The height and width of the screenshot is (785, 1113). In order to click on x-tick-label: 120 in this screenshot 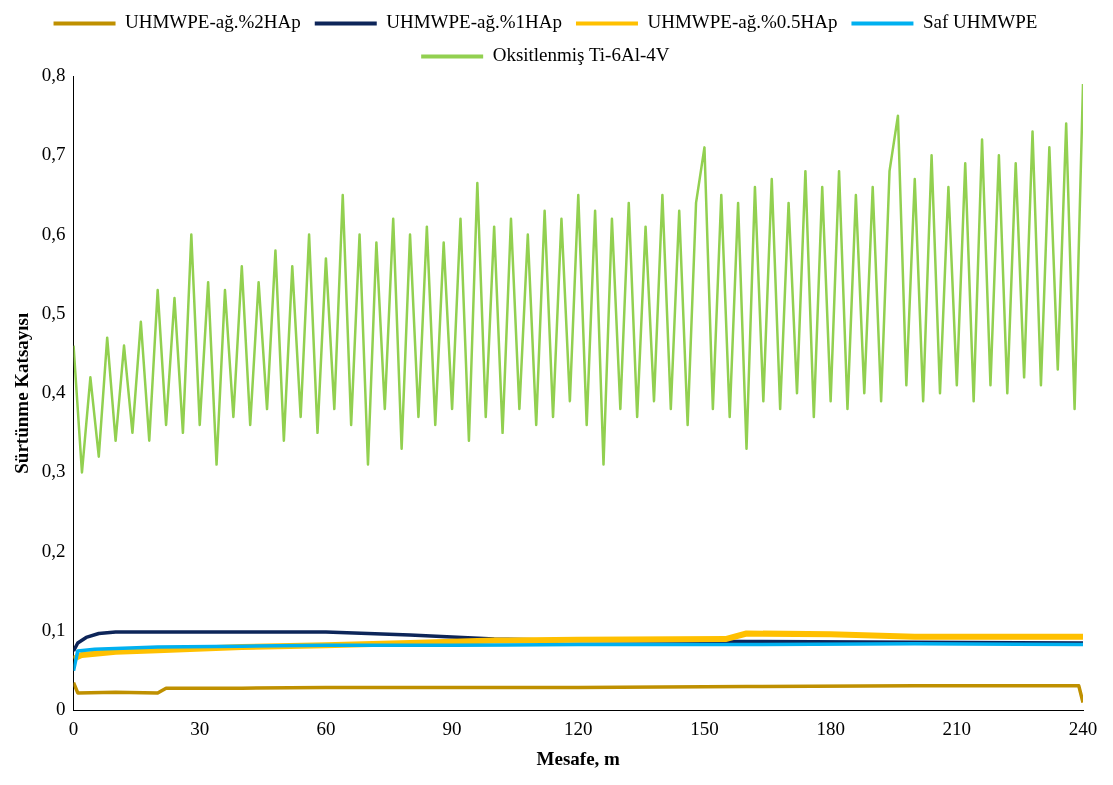, I will do `click(578, 728)`.